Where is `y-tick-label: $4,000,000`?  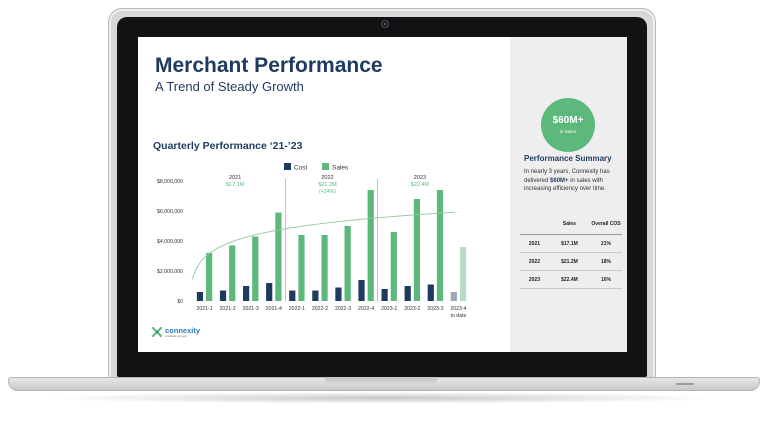
y-tick-label: $4,000,000 is located at coordinates (170, 242).